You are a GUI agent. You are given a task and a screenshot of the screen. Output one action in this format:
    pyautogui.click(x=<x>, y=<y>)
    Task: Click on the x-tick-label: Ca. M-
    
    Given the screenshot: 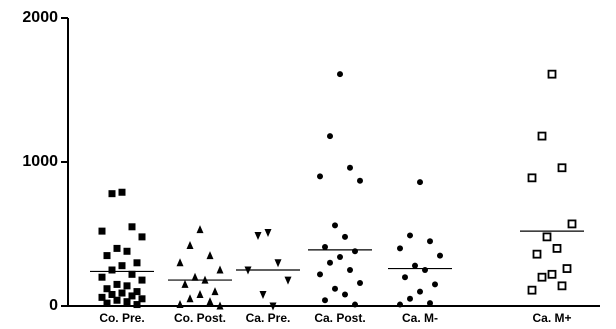 What is the action you would take?
    pyautogui.click(x=420, y=318)
    